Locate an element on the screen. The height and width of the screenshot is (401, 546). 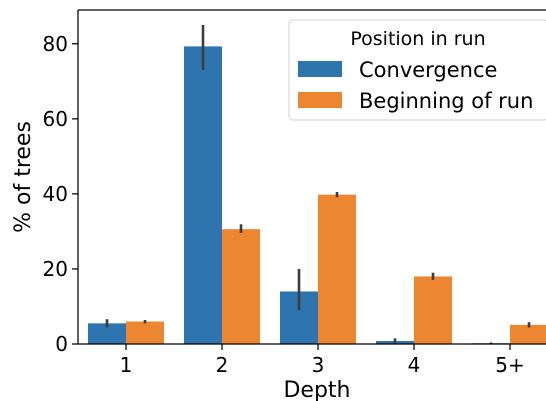
legend-label-beginning-of-run: Beginning of run is located at coordinates (446, 101).